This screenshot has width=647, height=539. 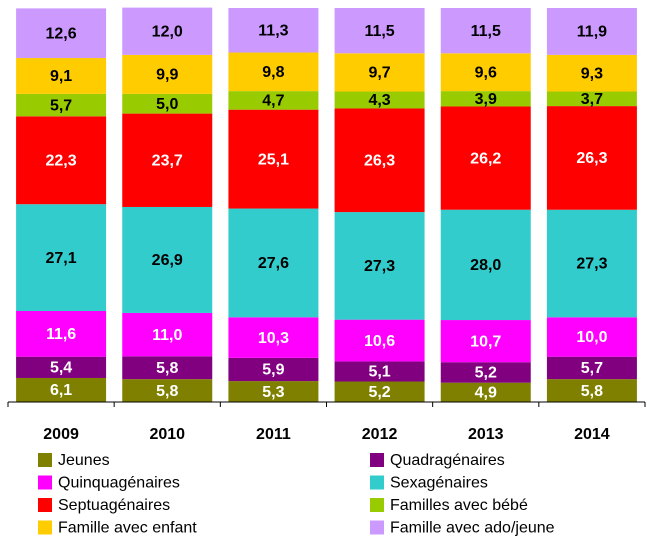 I want to click on value-label: 10,3, so click(x=273, y=338).